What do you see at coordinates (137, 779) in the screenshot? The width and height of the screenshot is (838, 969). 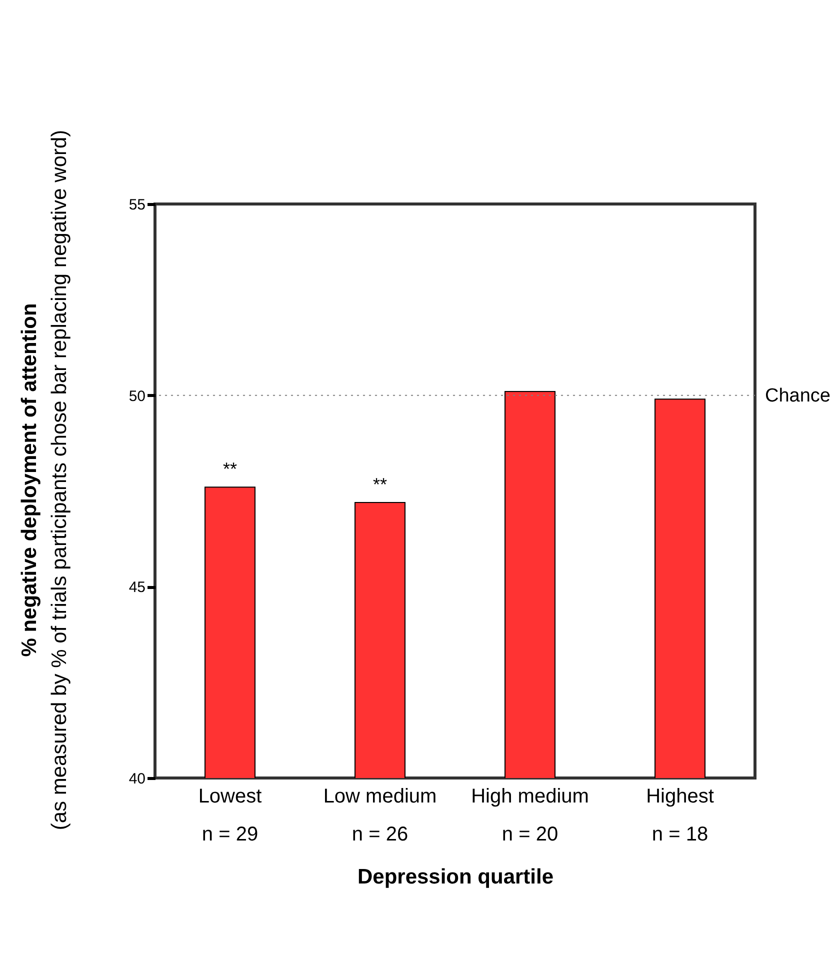 I see `y-tick-label: 40` at bounding box center [137, 779].